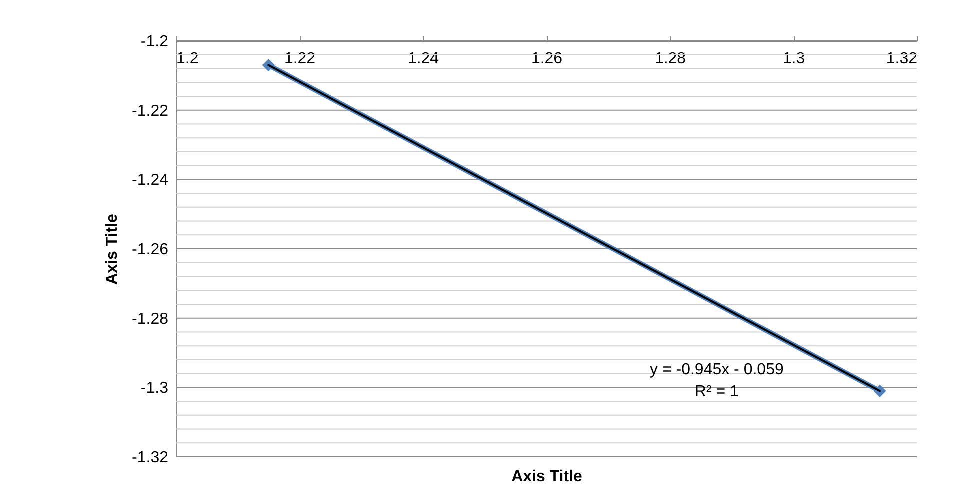 This screenshot has width=957, height=491. What do you see at coordinates (113, 249) in the screenshot?
I see `y-axis-title: Axis Title` at bounding box center [113, 249].